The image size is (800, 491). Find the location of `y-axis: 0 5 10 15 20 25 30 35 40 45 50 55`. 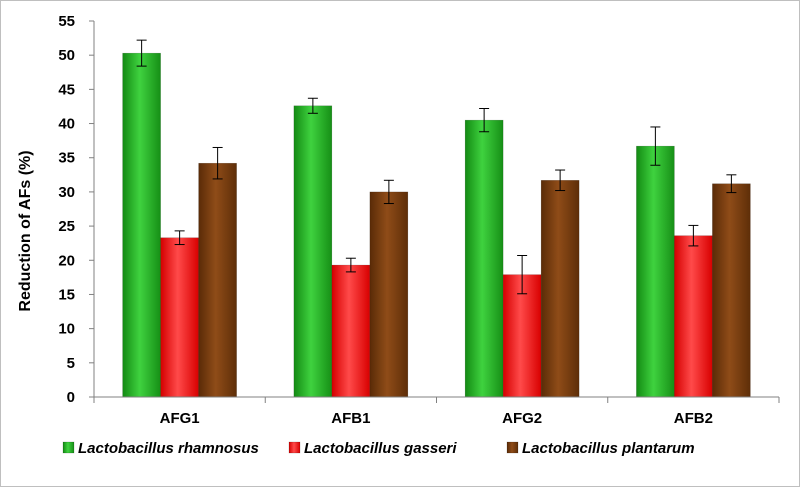

y-axis: 0 5 10 15 20 25 30 35 40 45 50 55 is located at coordinates (76, 209).